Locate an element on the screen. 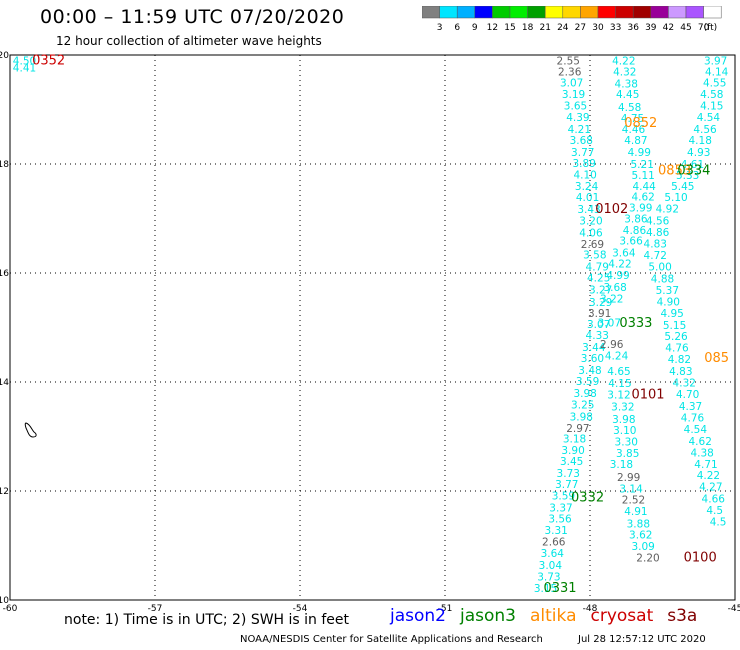 This screenshot has height=650, width=740. time-label: 0853 is located at coordinates (674, 171).